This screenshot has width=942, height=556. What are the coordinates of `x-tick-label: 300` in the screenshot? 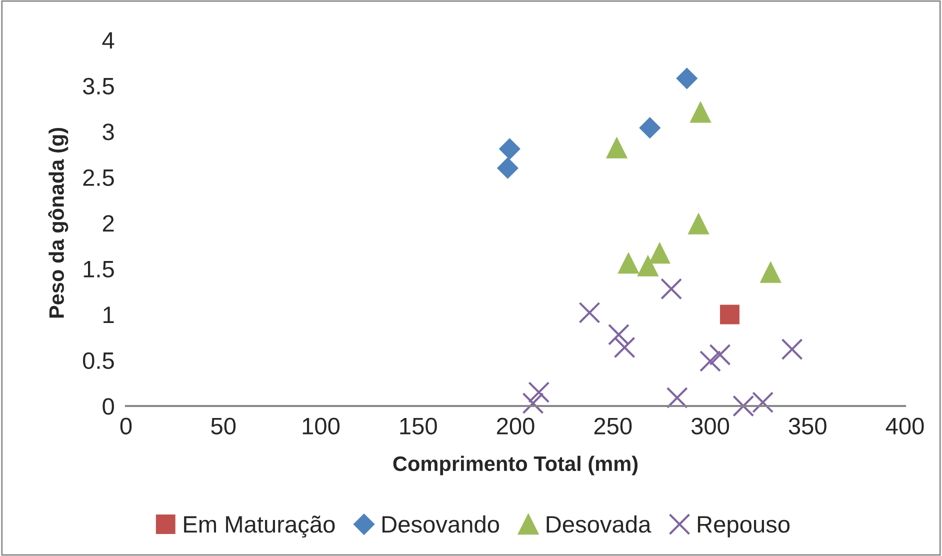 It's located at (710, 426).